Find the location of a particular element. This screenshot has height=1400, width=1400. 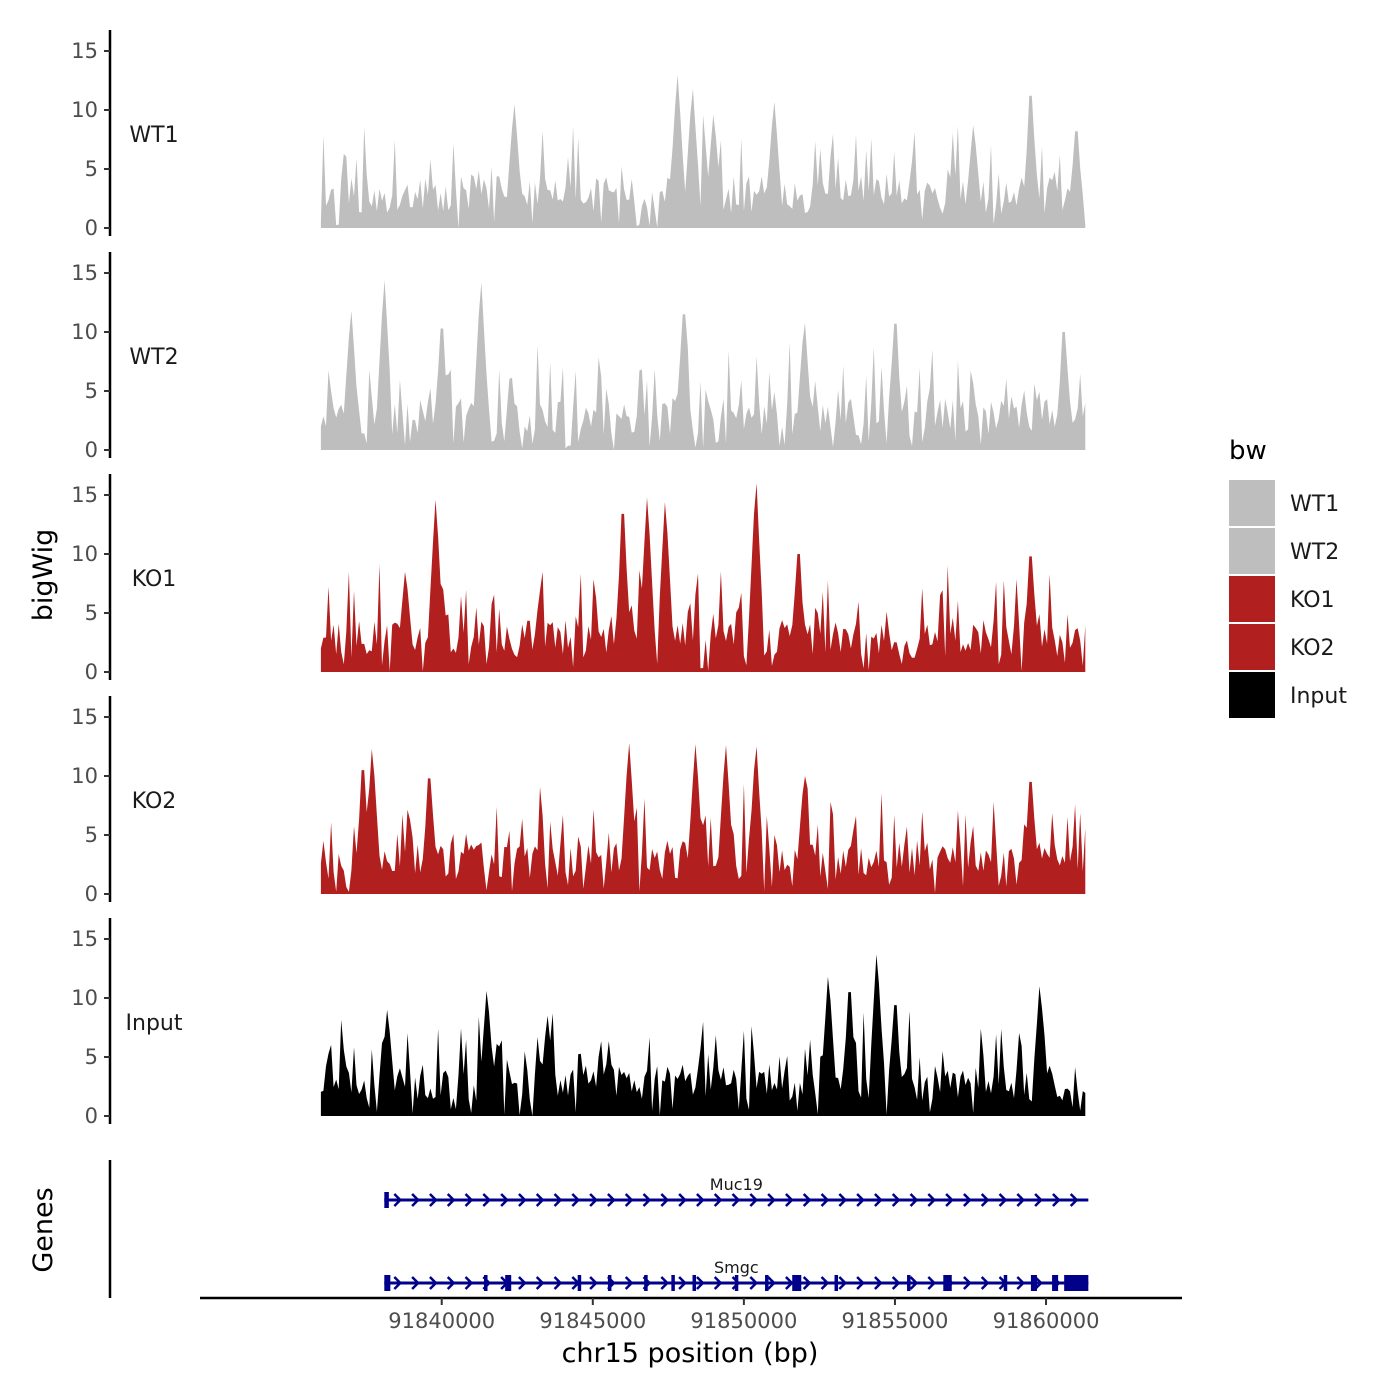

track-label-wt1: WT1 is located at coordinates (153, 135).